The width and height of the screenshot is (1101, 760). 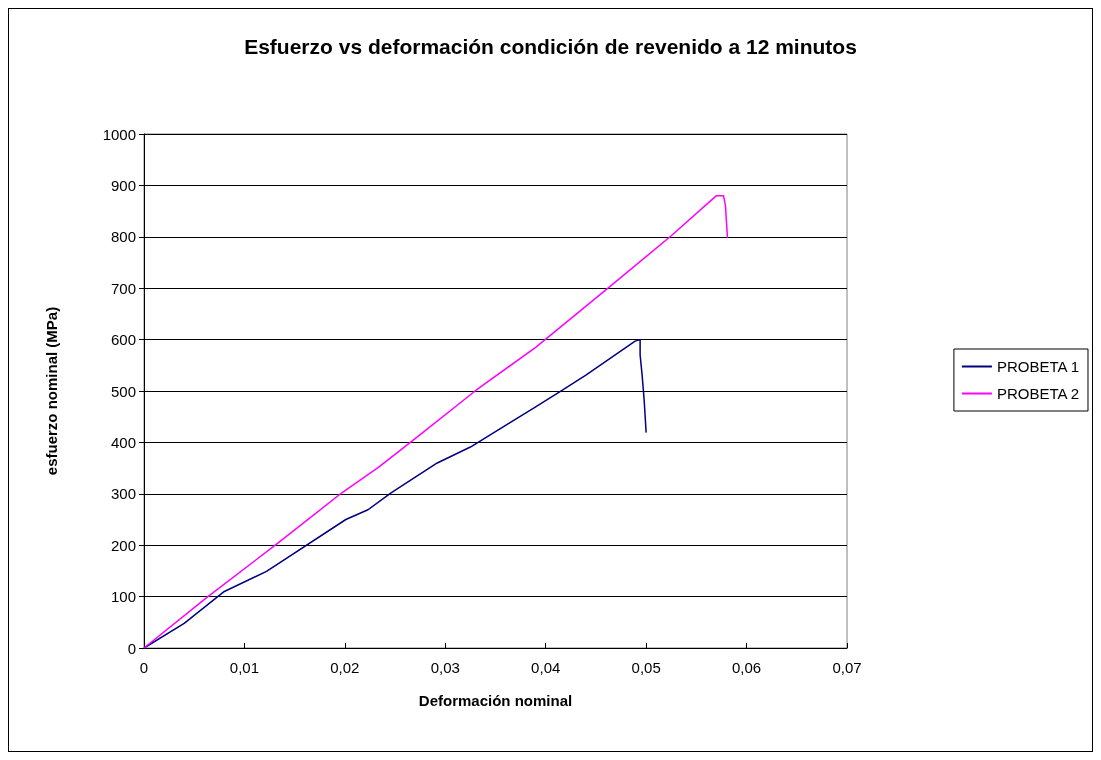 What do you see at coordinates (123, 494) in the screenshot?
I see `y-tick-label: 300` at bounding box center [123, 494].